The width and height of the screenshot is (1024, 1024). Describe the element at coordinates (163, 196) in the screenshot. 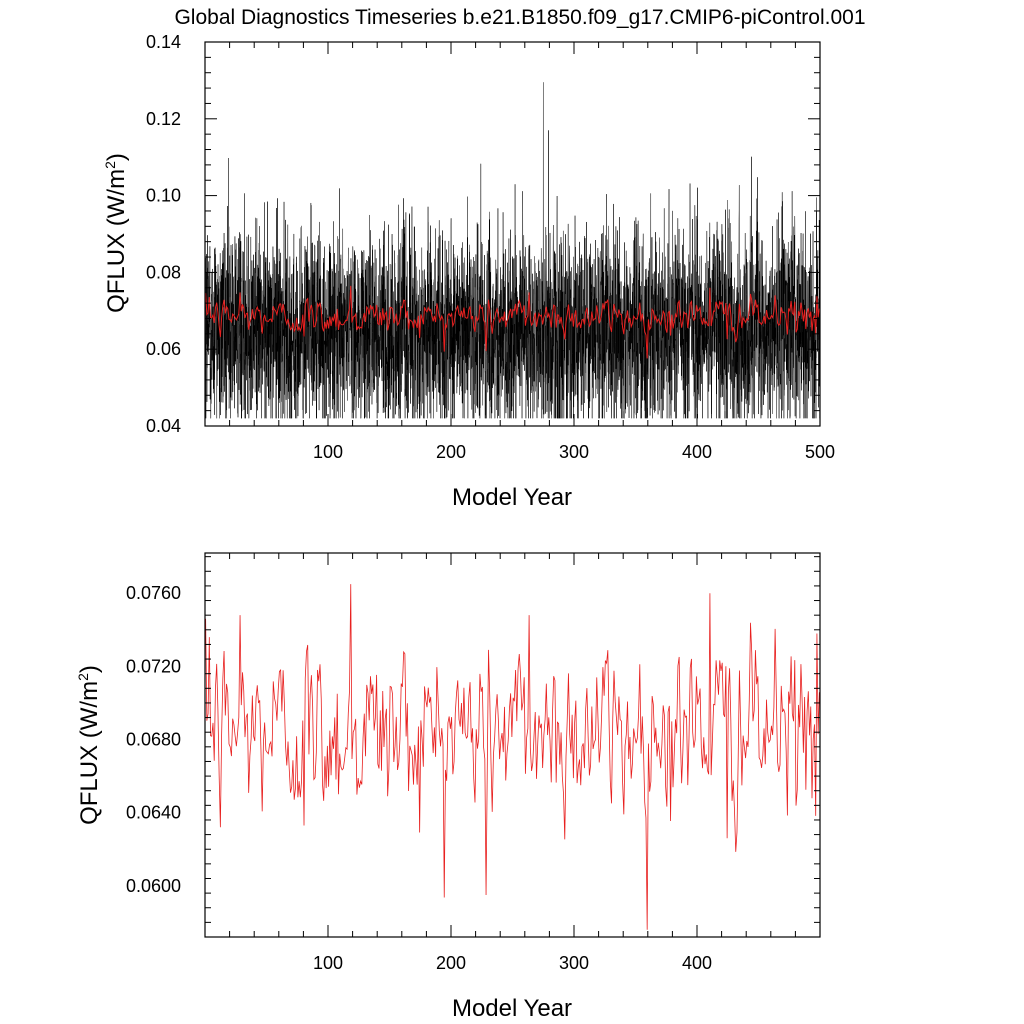

I see `top-y-tick-label: 0.10` at that location.